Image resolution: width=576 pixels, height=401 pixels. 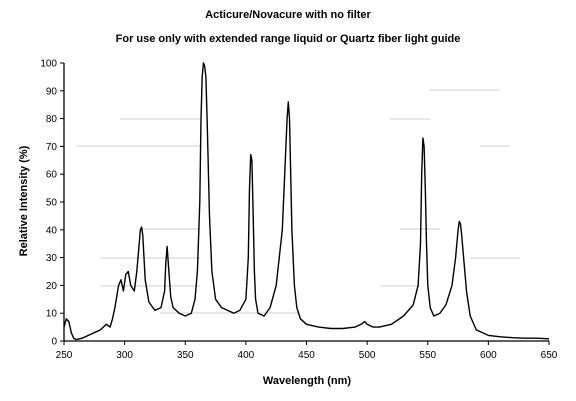 I want to click on y-tick-label: 10, so click(x=52, y=314).